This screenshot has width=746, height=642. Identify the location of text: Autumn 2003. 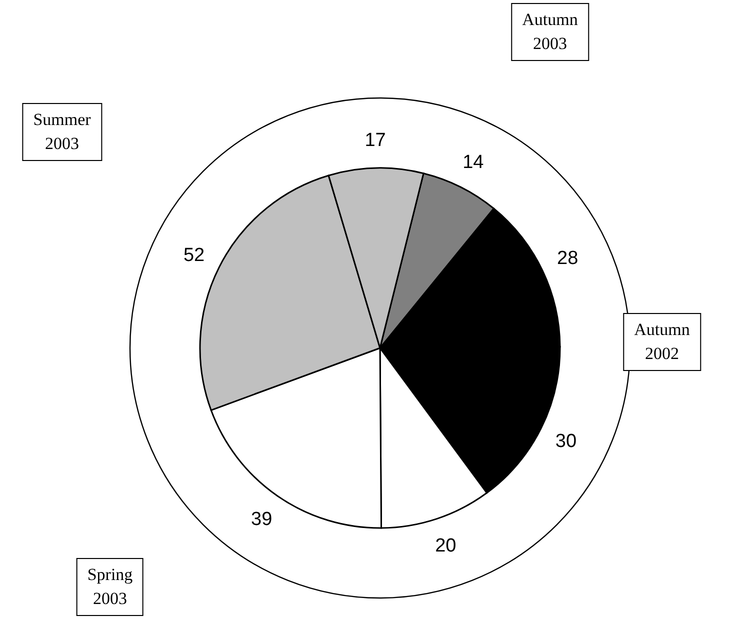
(550, 32).